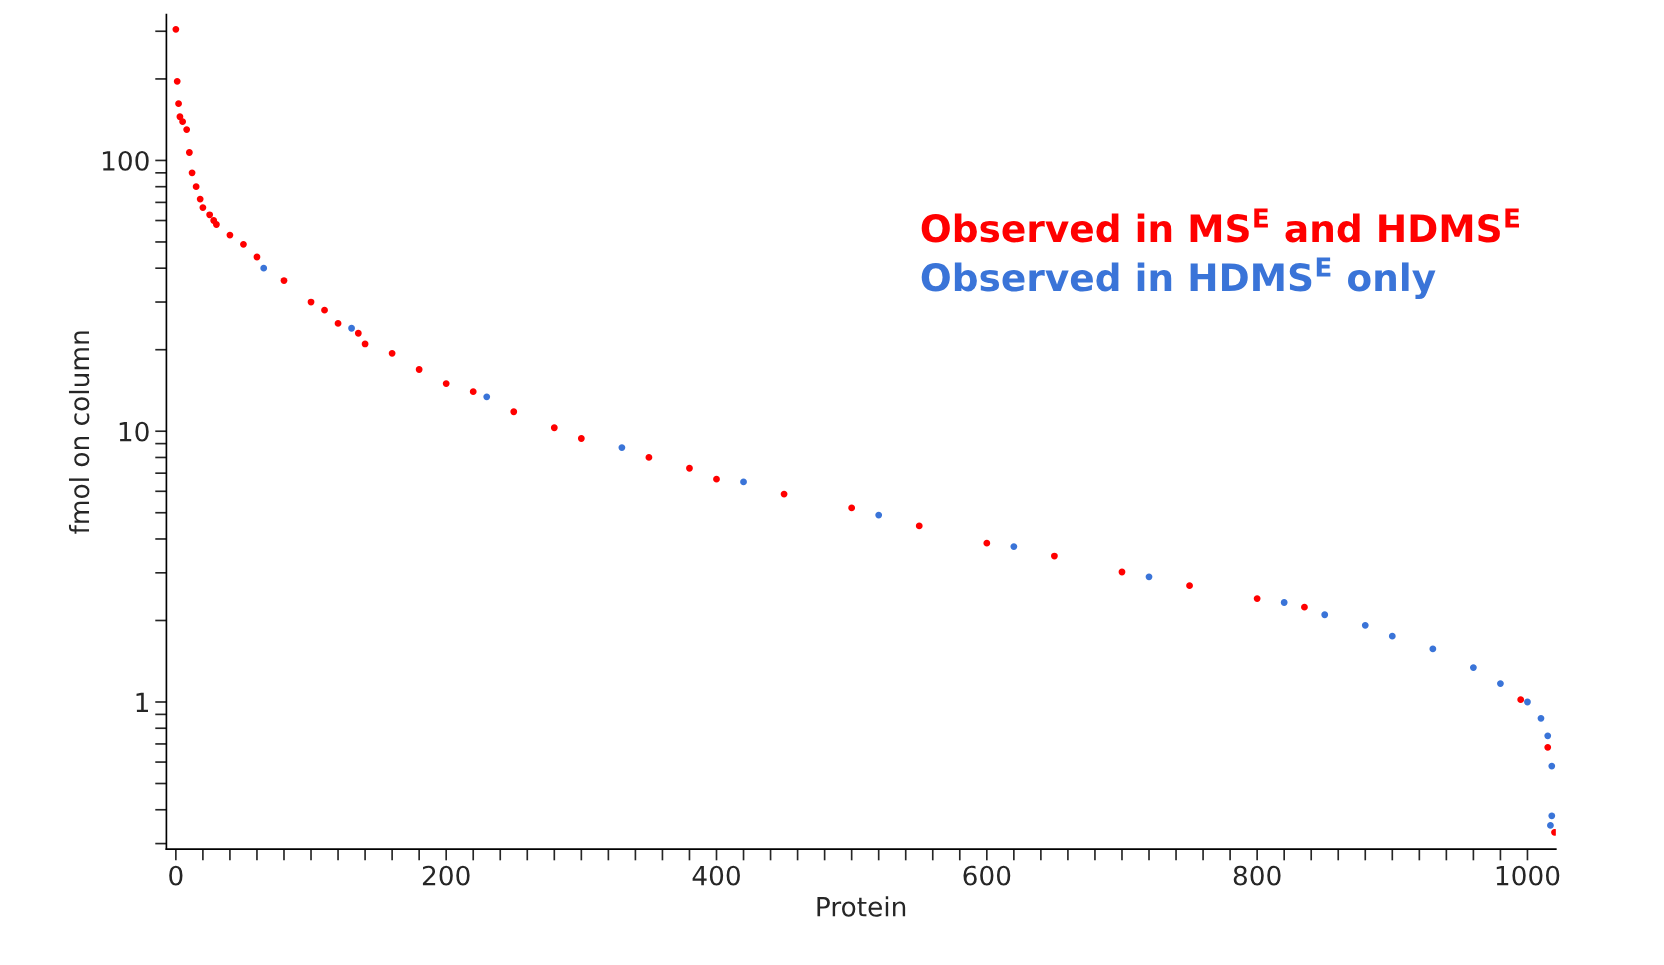  What do you see at coordinates (446, 875) in the screenshot?
I see `x-tick-label: 200` at bounding box center [446, 875].